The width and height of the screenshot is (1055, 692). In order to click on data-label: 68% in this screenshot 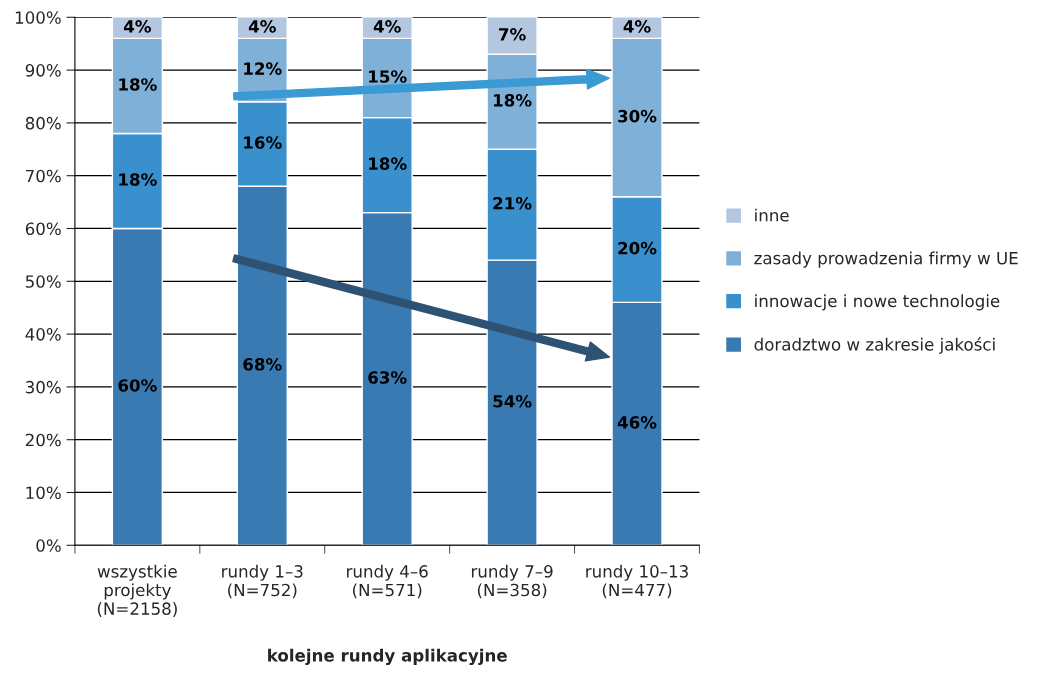, I will do `click(262, 364)`.